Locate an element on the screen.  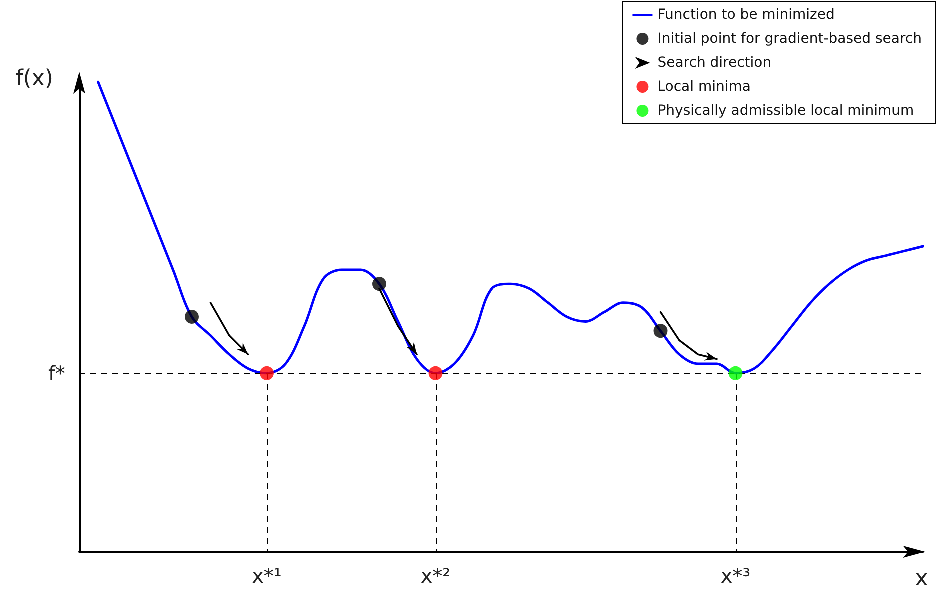
legend-label: Search direction is located at coordinates (715, 63).